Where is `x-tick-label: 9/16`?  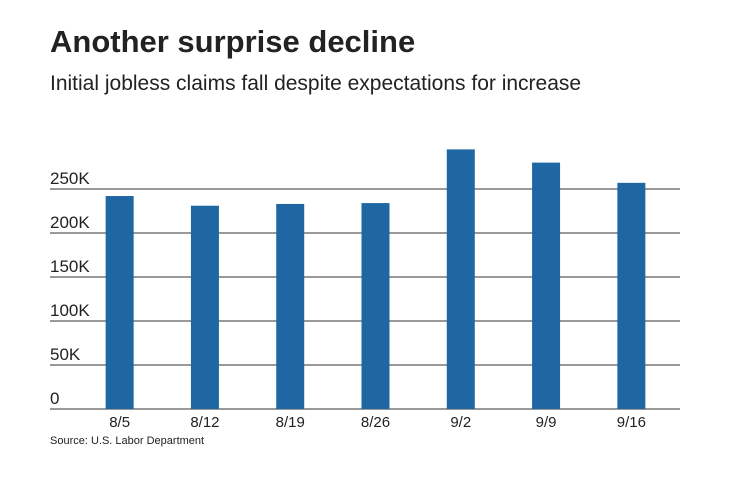 x-tick-label: 9/16 is located at coordinates (631, 422).